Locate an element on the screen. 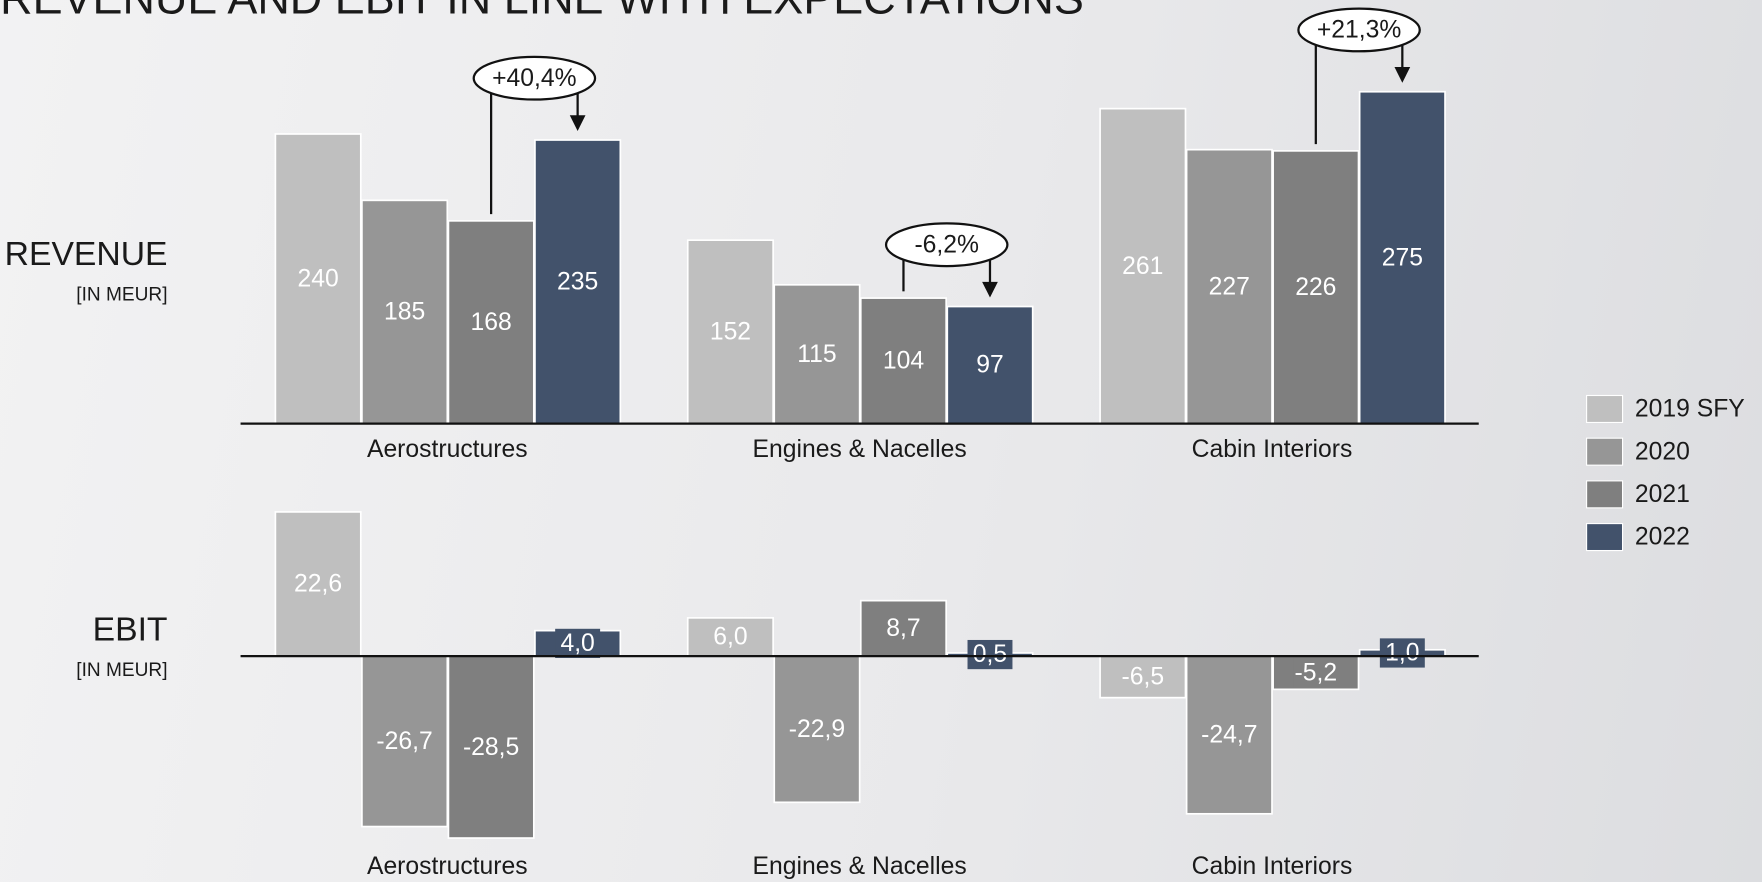 The width and height of the screenshot is (1762, 882). legend-label: 2019 SFY is located at coordinates (1690, 409).